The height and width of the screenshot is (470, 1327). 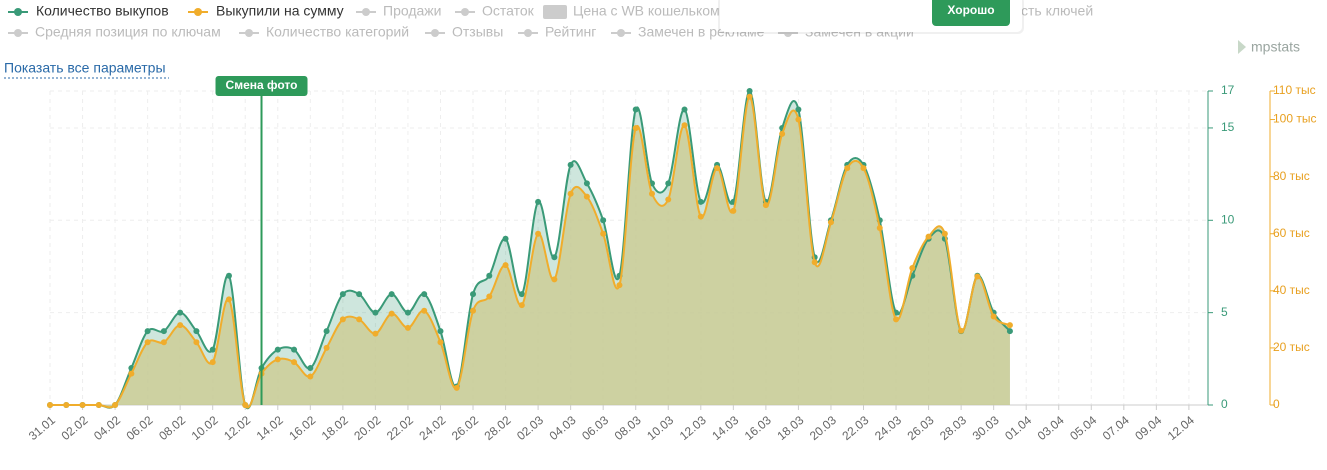 I want to click on popup: Хорошо, so click(x=871, y=17).